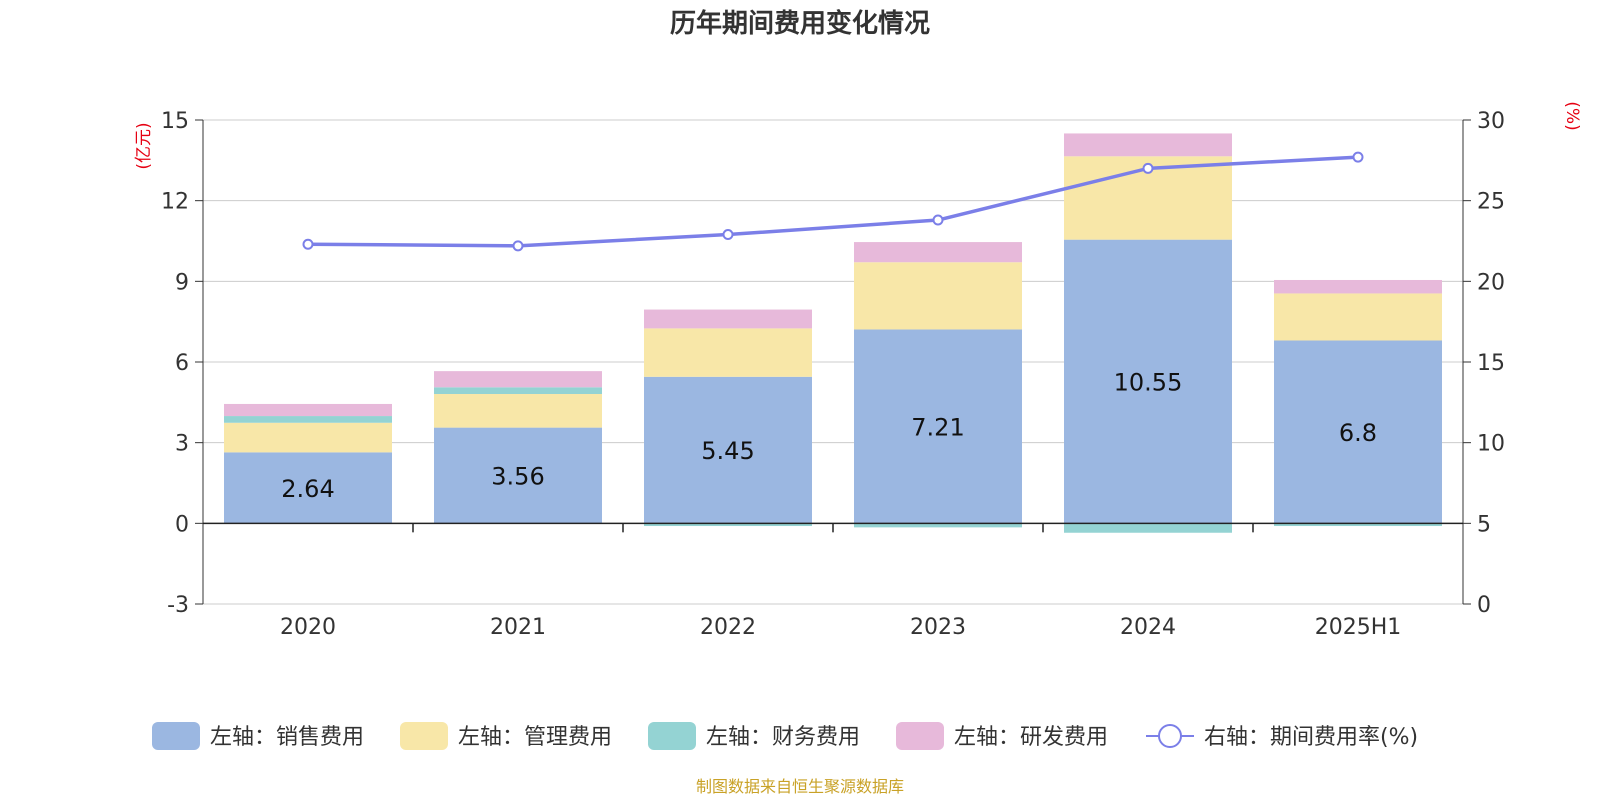 This screenshot has width=1600, height=800. I want to click on legend-label: 左轴：研发费用, so click(1031, 737).